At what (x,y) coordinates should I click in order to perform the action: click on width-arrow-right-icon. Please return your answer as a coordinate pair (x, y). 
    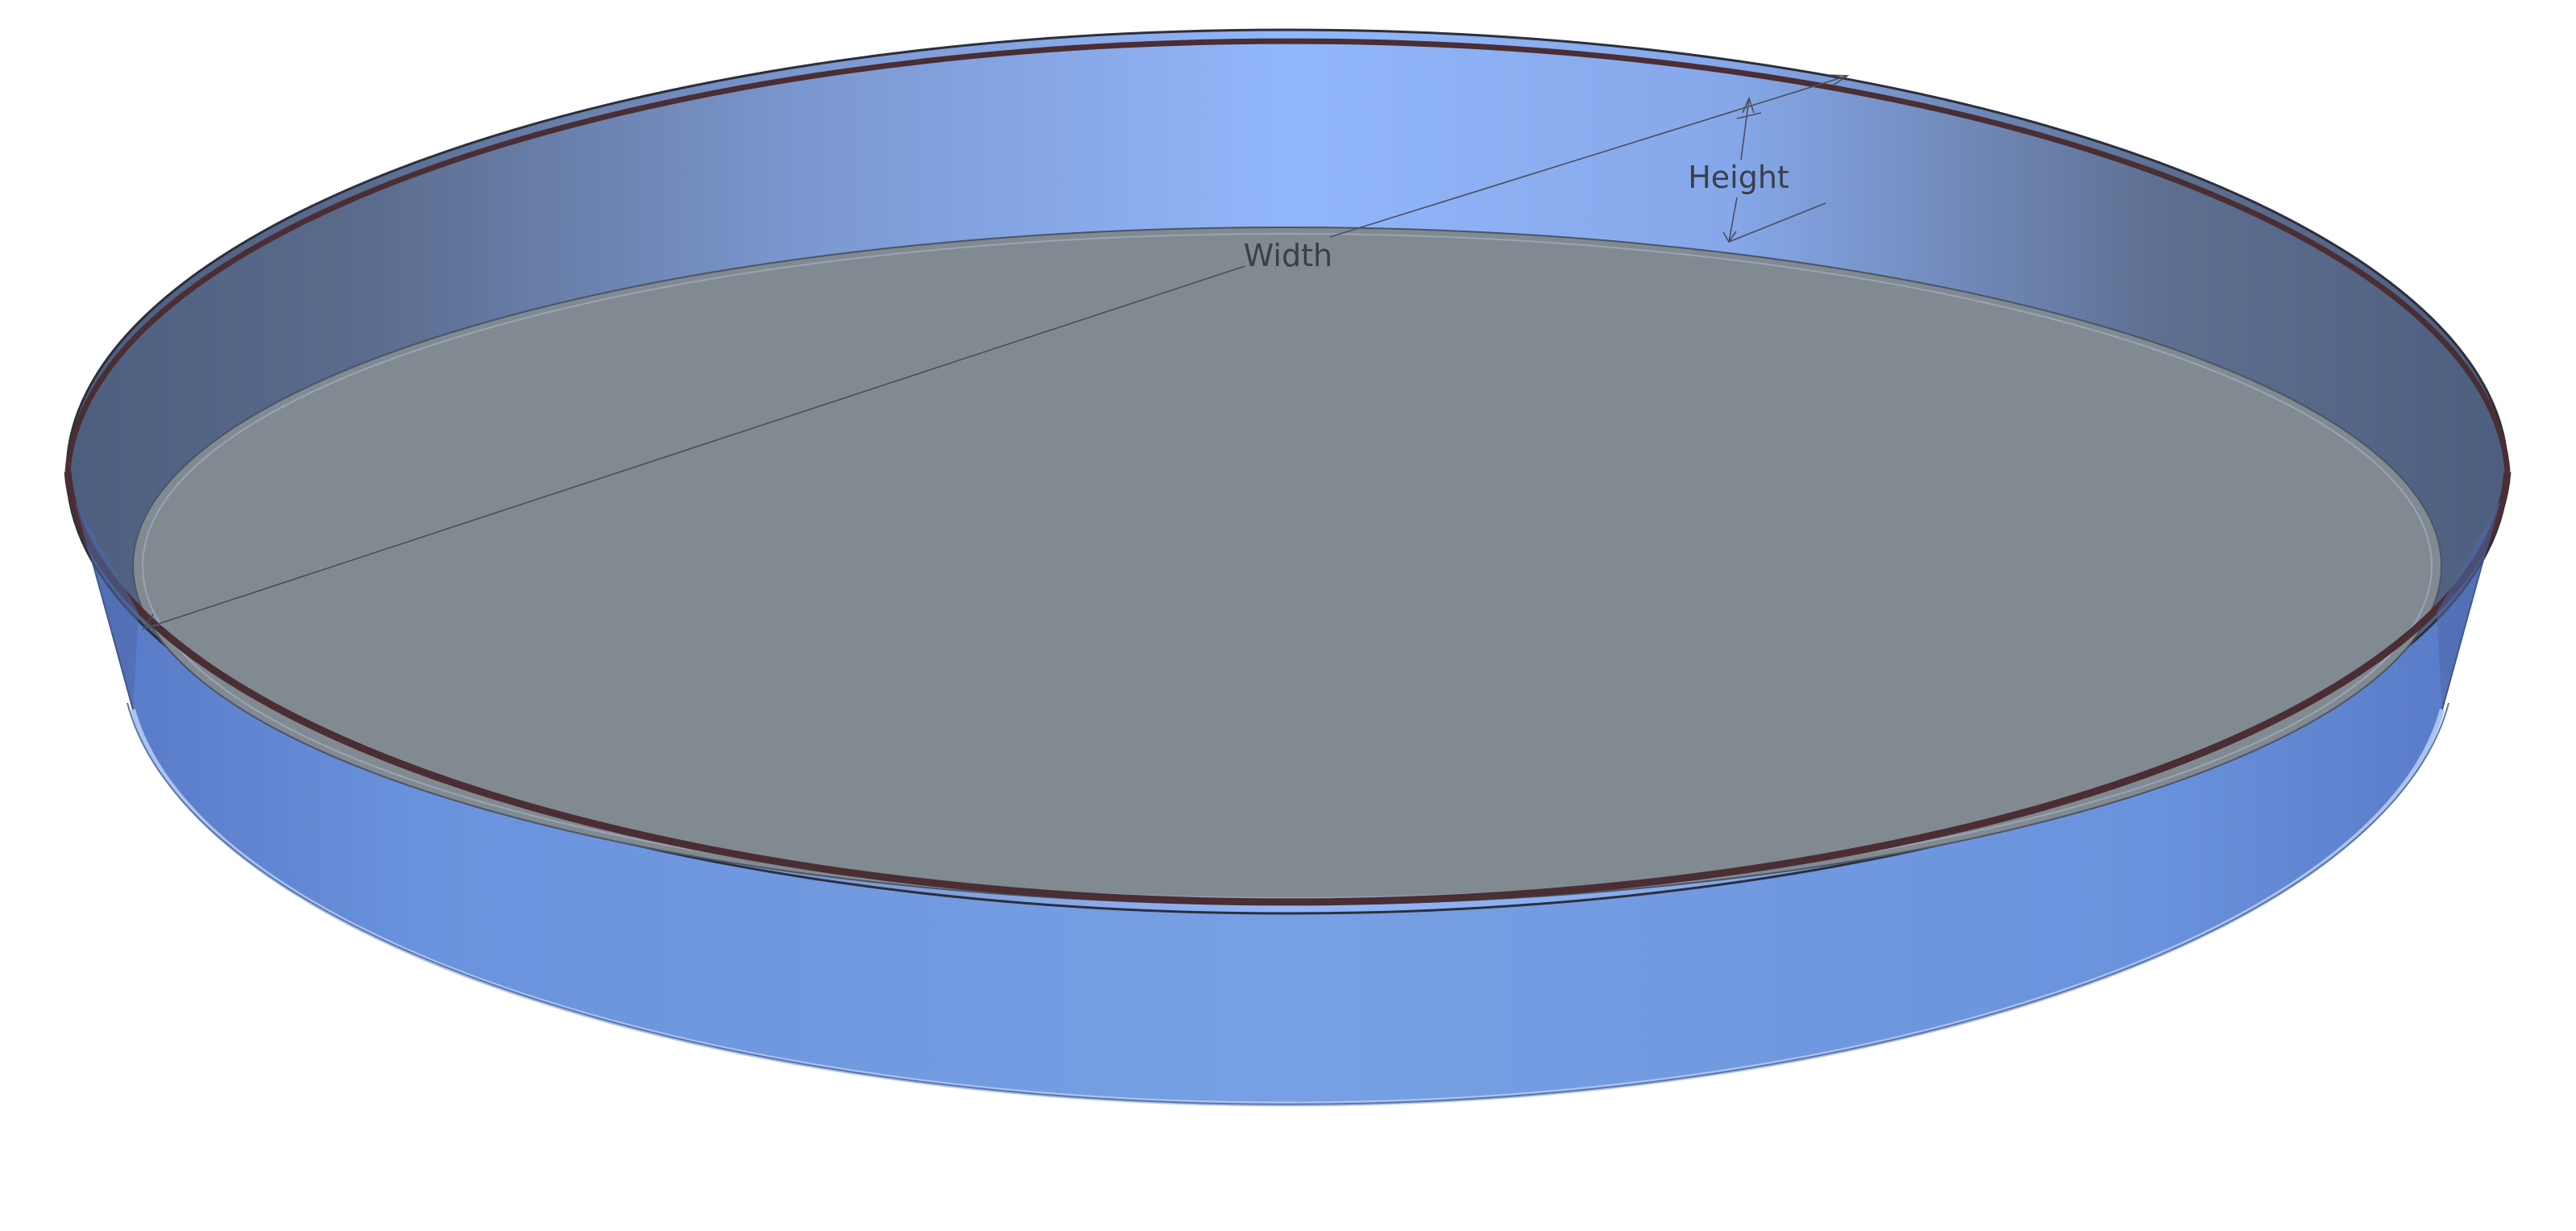
    Looking at the image, I should click on (1839, 80).